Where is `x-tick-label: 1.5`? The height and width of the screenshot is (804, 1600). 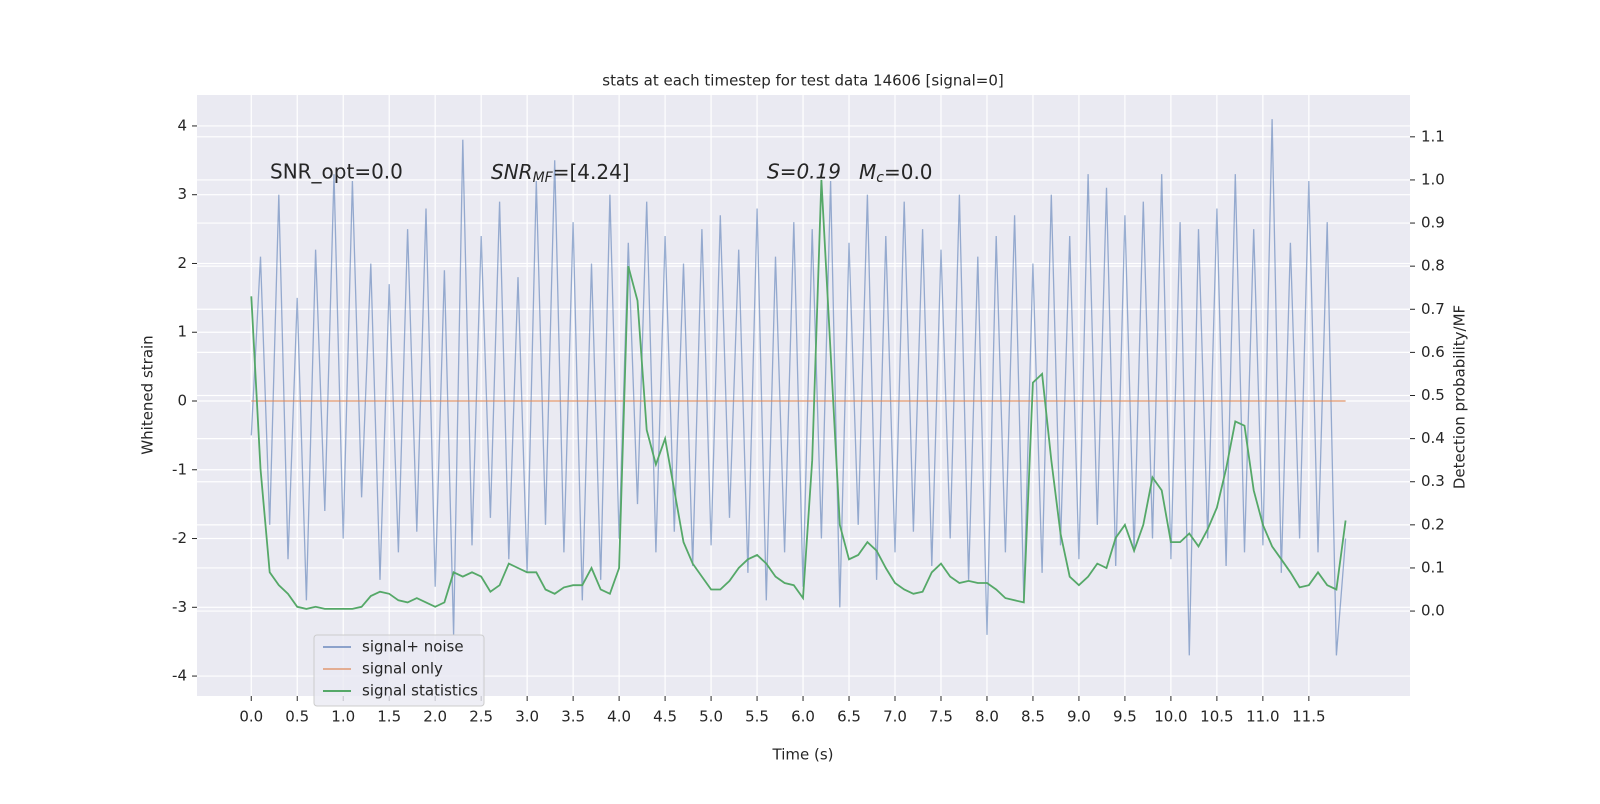 x-tick-label: 1.5 is located at coordinates (389, 717).